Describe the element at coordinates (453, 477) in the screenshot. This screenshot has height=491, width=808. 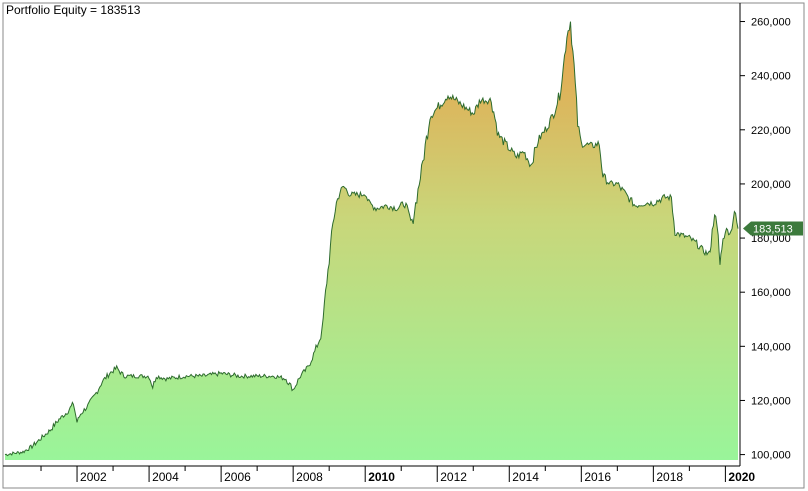
I see `x-tick-label: 2012` at that location.